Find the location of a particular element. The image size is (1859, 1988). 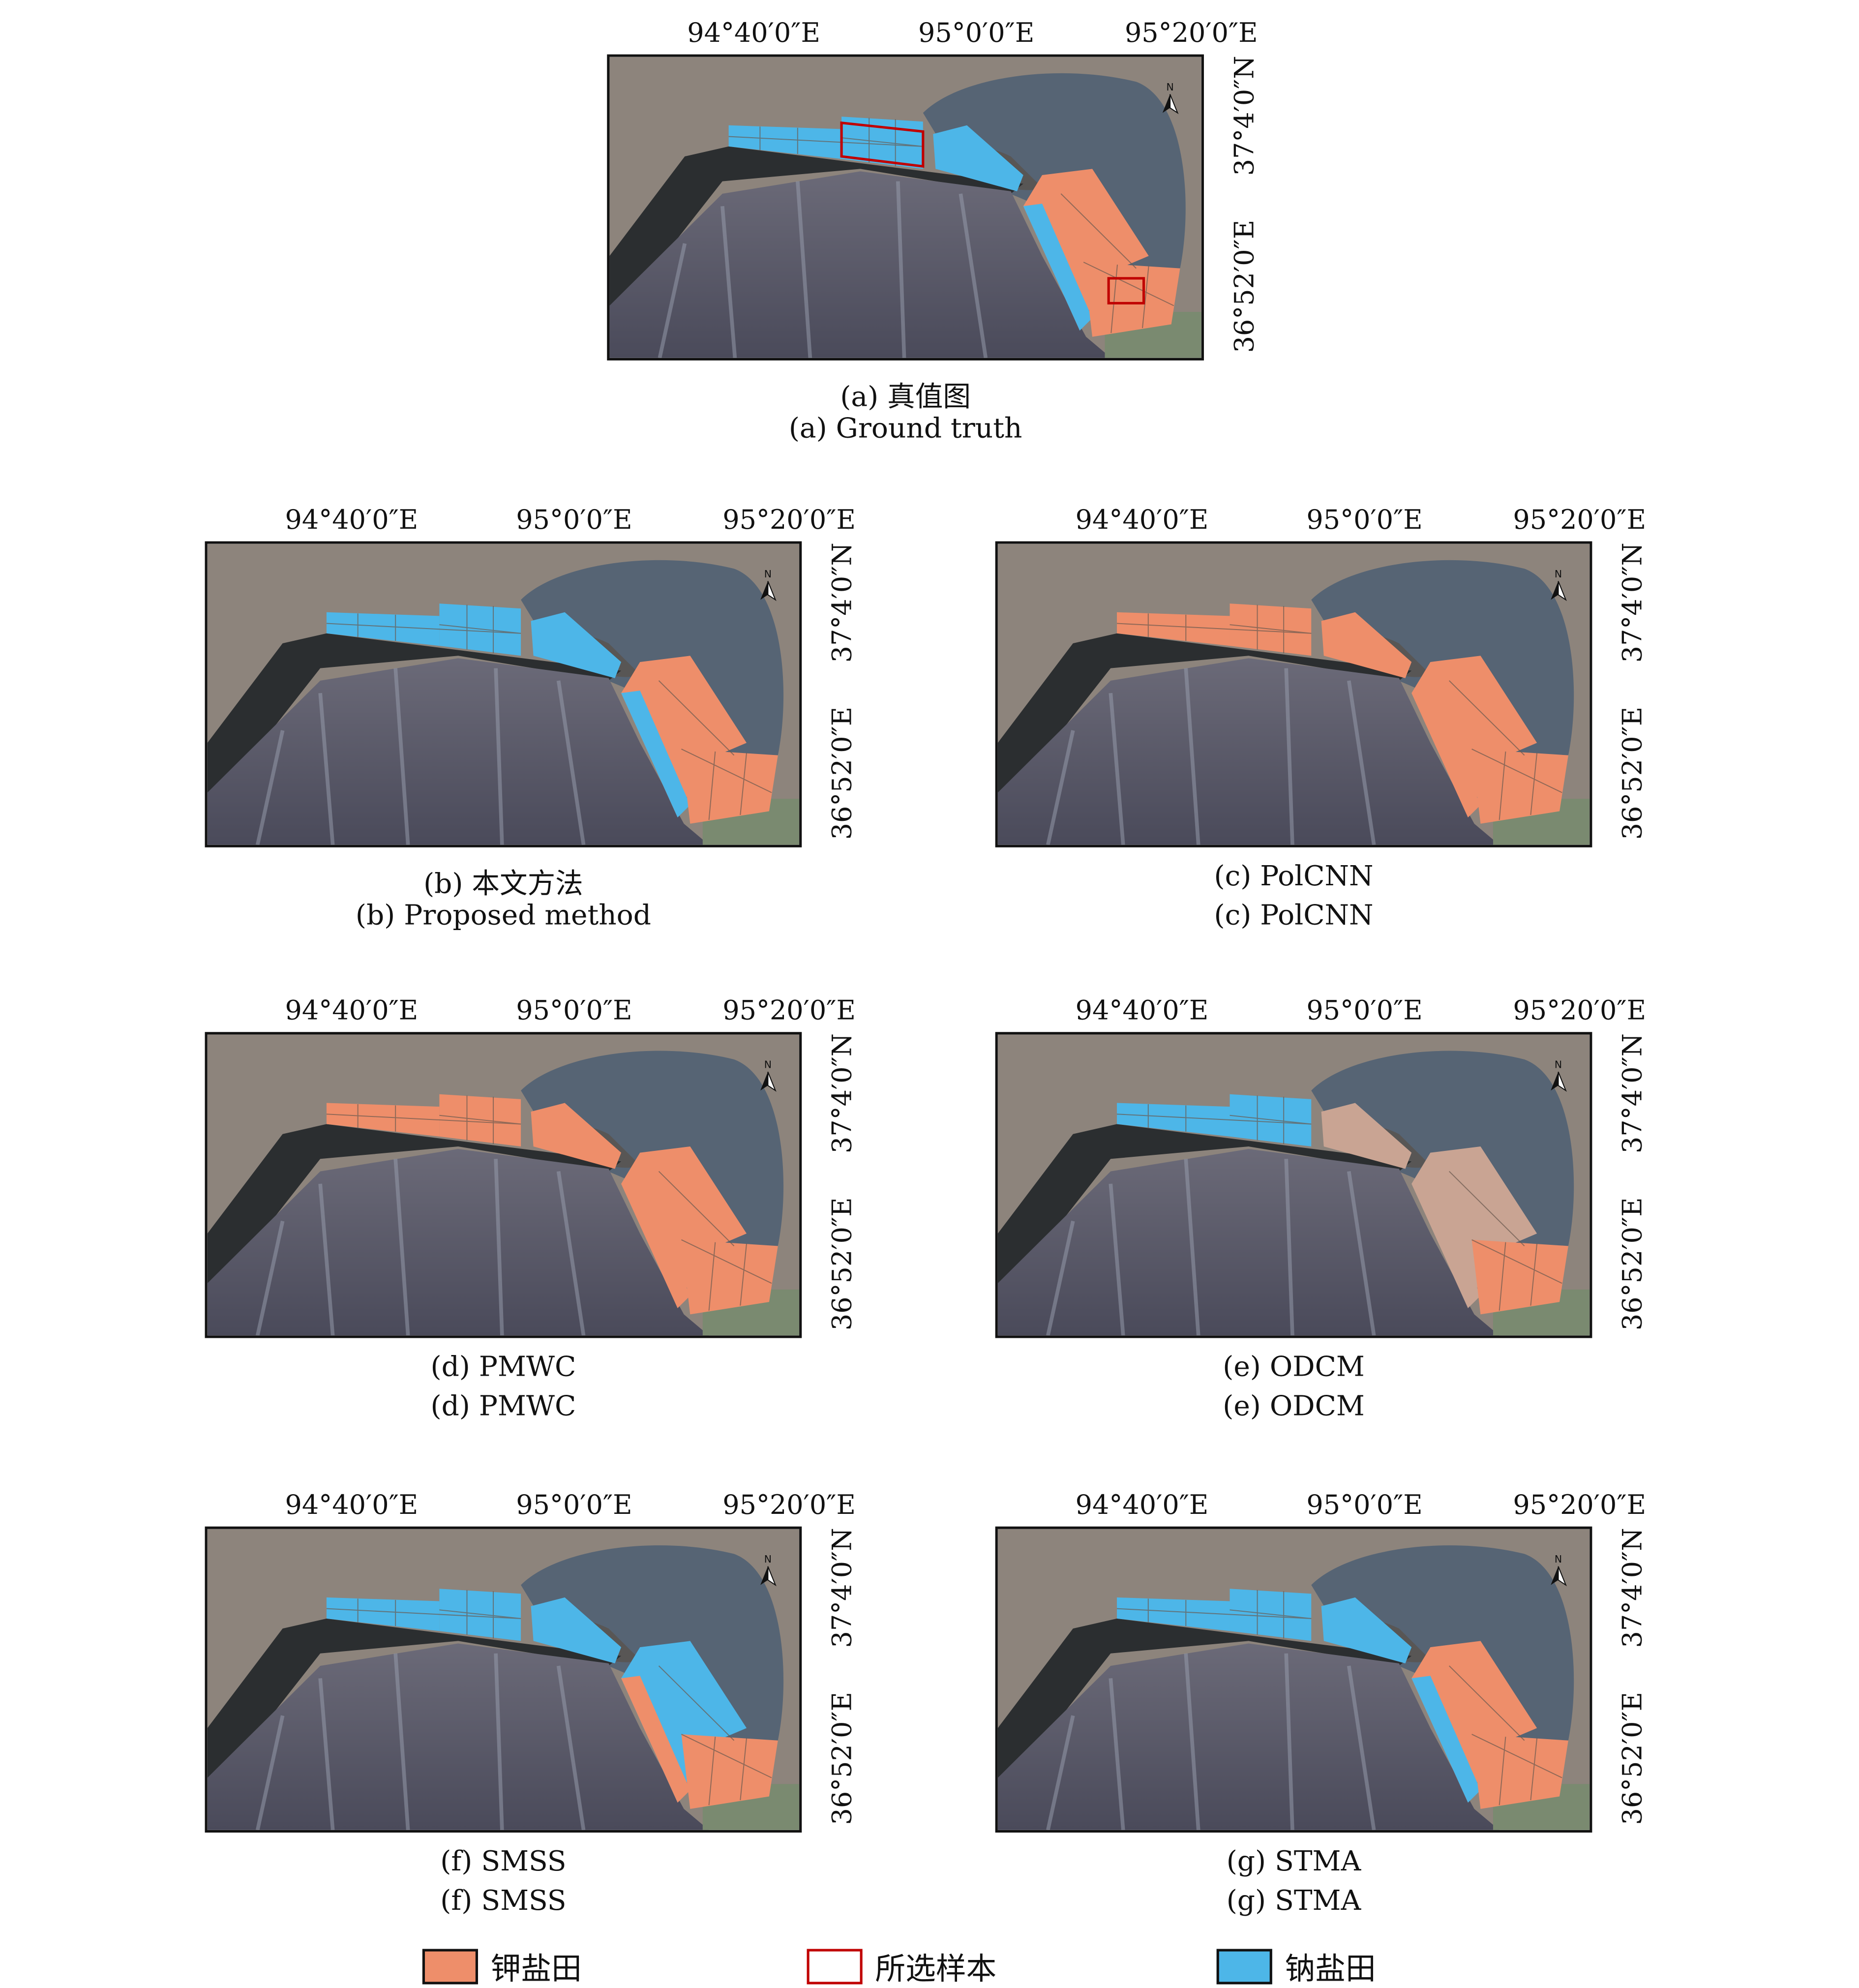

legend-label: 钠盐田 is located at coordinates (1330, 1969).